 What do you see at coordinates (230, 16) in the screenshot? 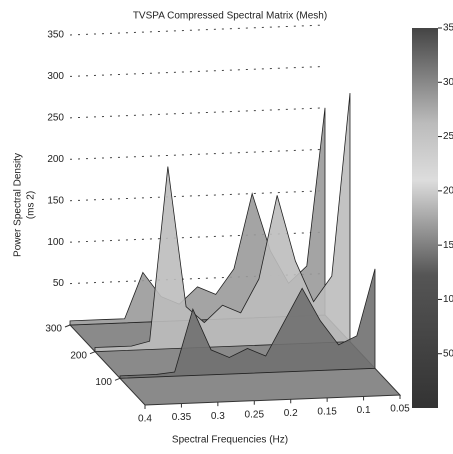
I see `chart-title: TVSPA Compressed Spectral Matrix (Mesh)` at bounding box center [230, 16].